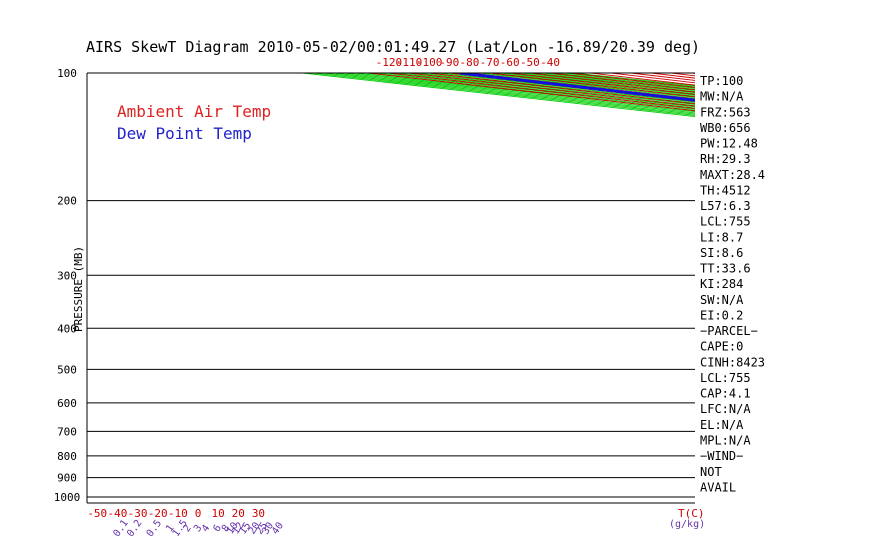 Image resolution: width=870 pixels, height=560 pixels. Describe the element at coordinates (510, 62) in the screenshot. I see `top-temp-tick-label: -60` at that location.